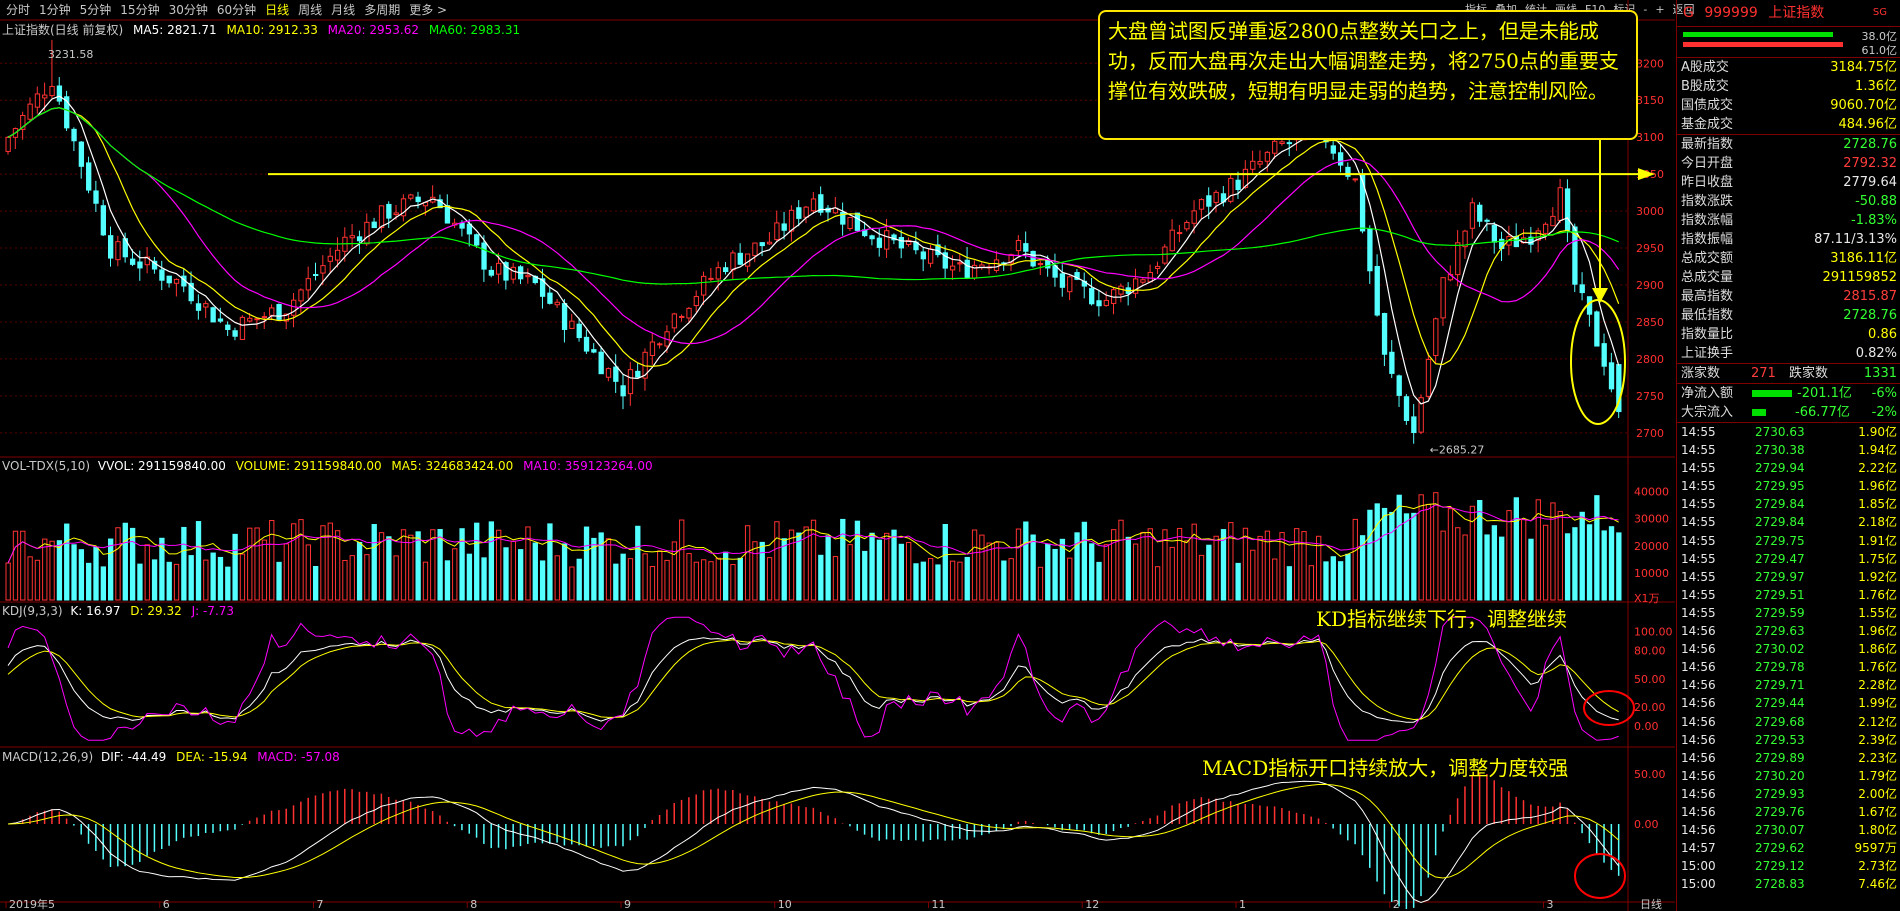 This screenshot has height=911, width=1900. Describe the element at coordinates (1780, 468) in the screenshot. I see `tick-price: 2729.94` at that location.